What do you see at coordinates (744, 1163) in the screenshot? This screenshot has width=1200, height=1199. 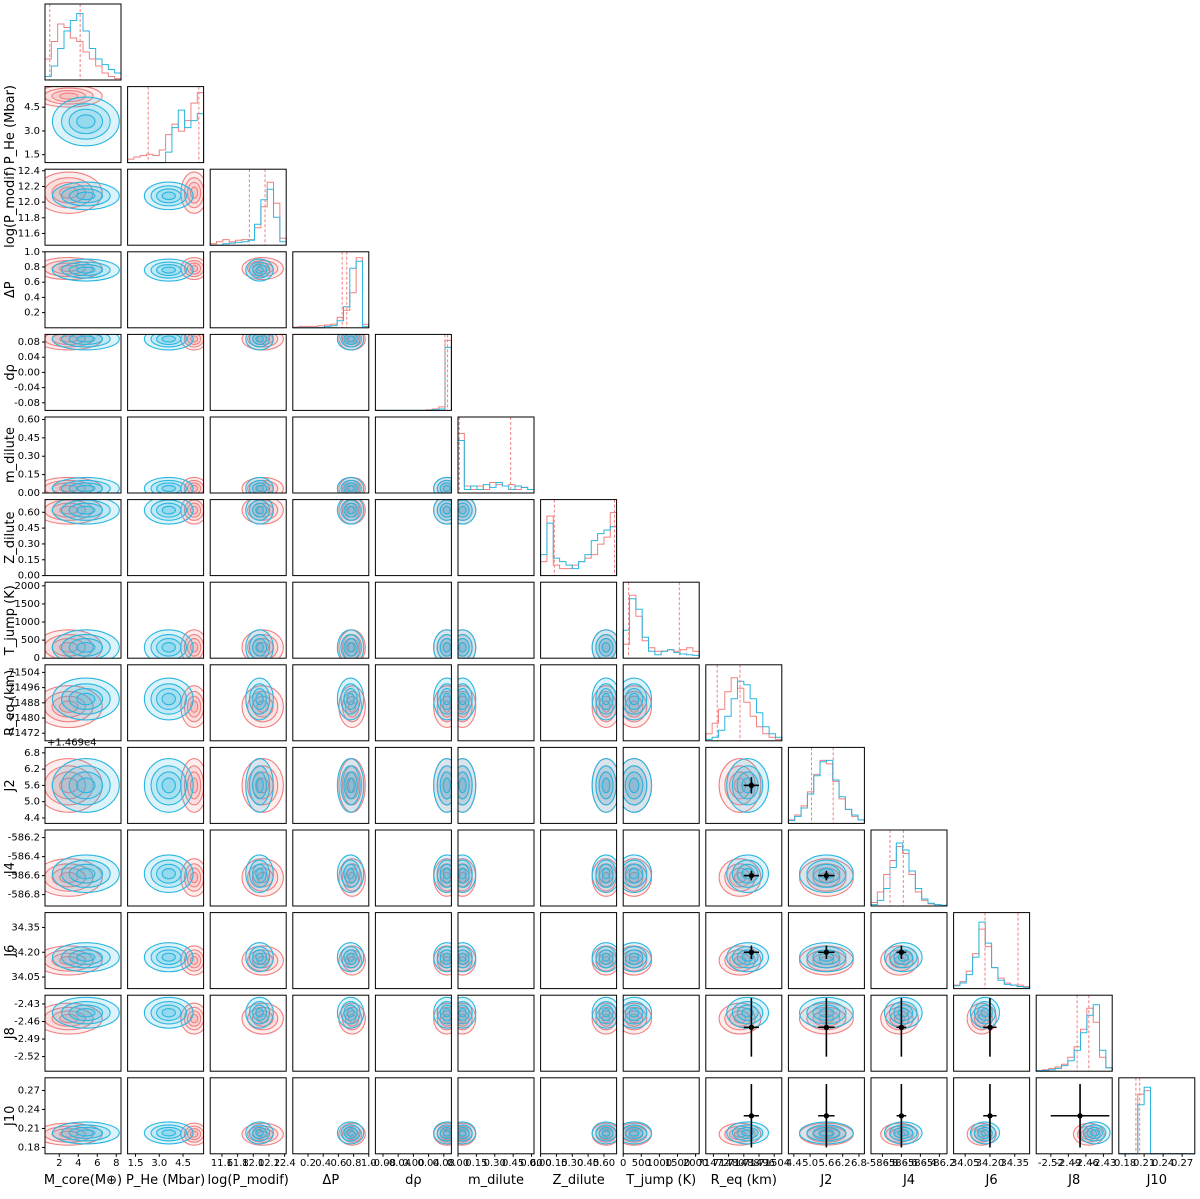 I see `xtick-label-8-2: 71488` at bounding box center [744, 1163].